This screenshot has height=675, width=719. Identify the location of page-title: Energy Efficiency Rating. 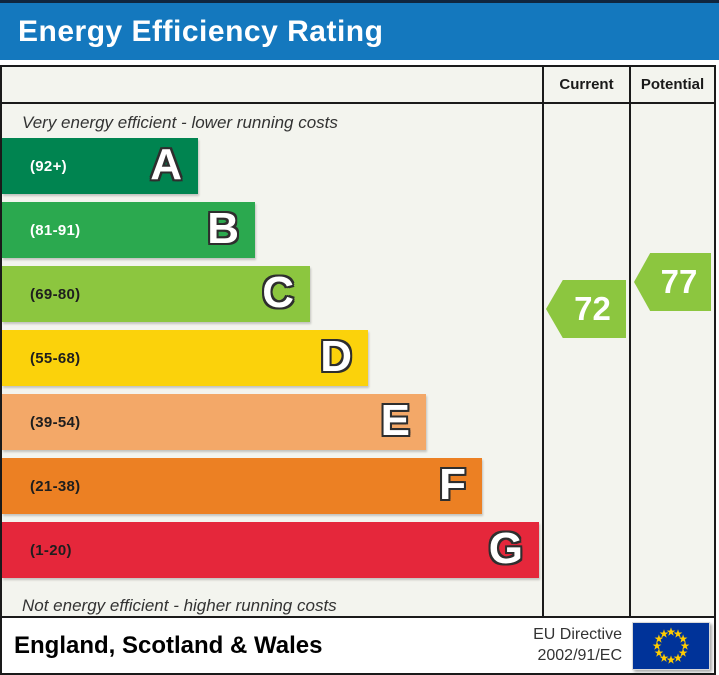
(201, 31).